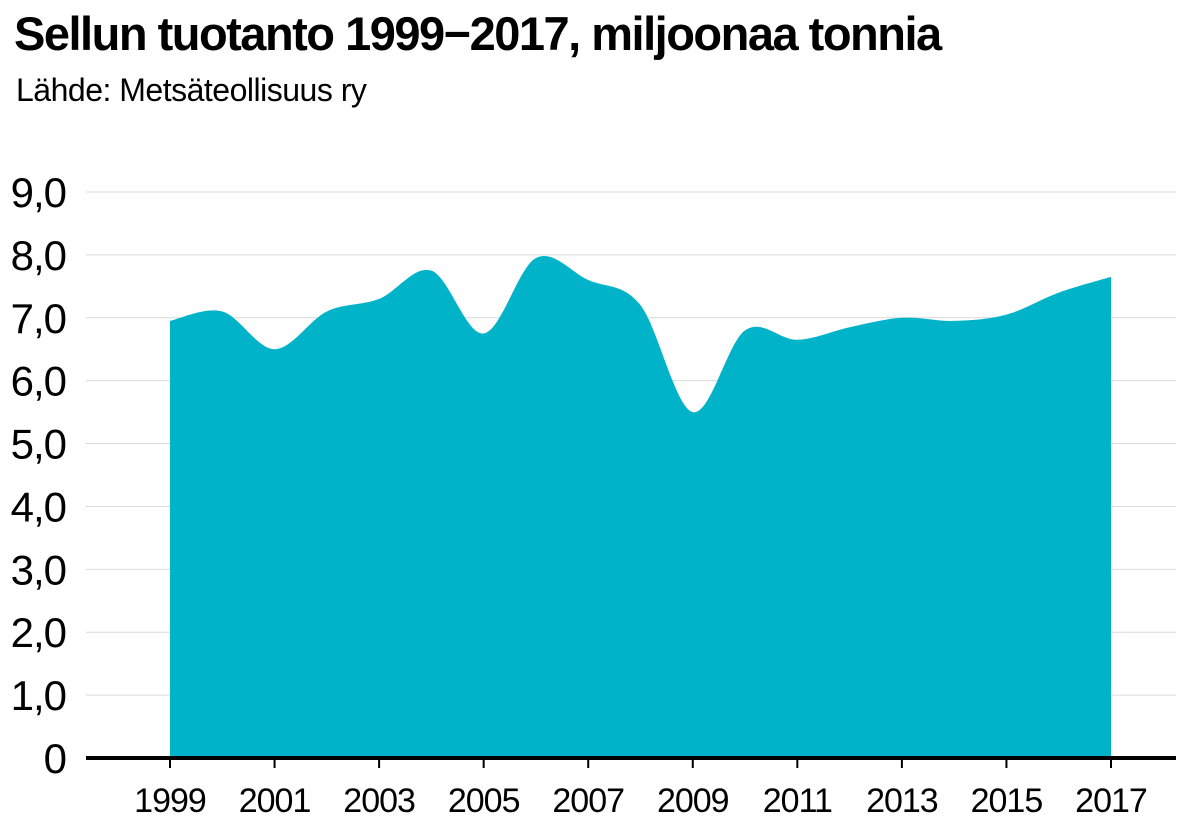  Describe the element at coordinates (38, 192) in the screenshot. I see `y-tick-label: 9,0` at that location.